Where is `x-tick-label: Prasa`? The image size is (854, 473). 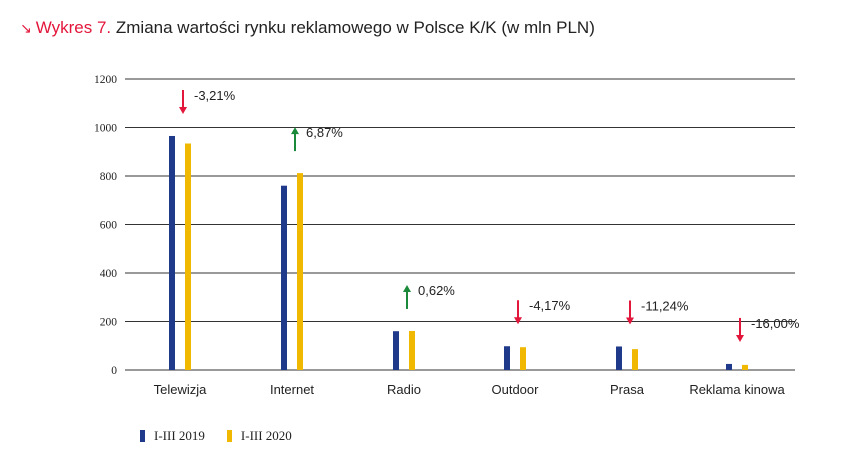 x-tick-label: Prasa is located at coordinates (627, 389).